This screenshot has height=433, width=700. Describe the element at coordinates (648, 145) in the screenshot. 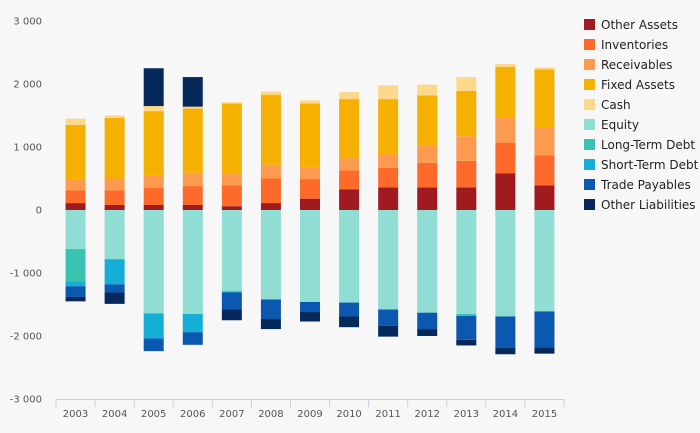

I see `legend-label: Long-Term Debt` at that location.